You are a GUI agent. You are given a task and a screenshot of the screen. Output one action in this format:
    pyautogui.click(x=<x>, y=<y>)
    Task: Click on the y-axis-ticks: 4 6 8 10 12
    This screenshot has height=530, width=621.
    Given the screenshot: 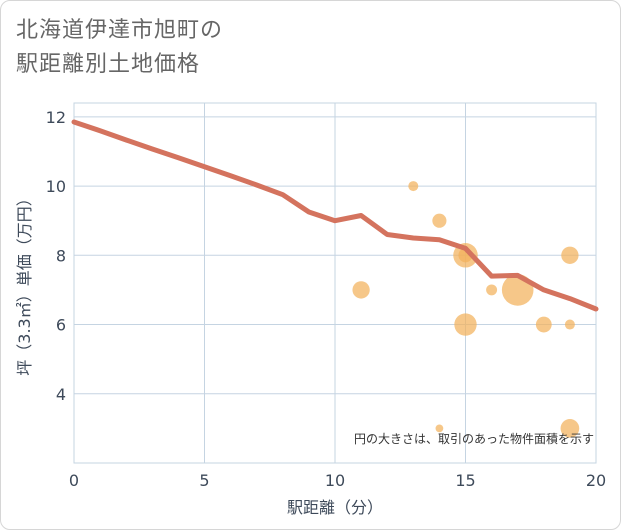 What is the action you would take?
    pyautogui.click(x=56, y=256)
    